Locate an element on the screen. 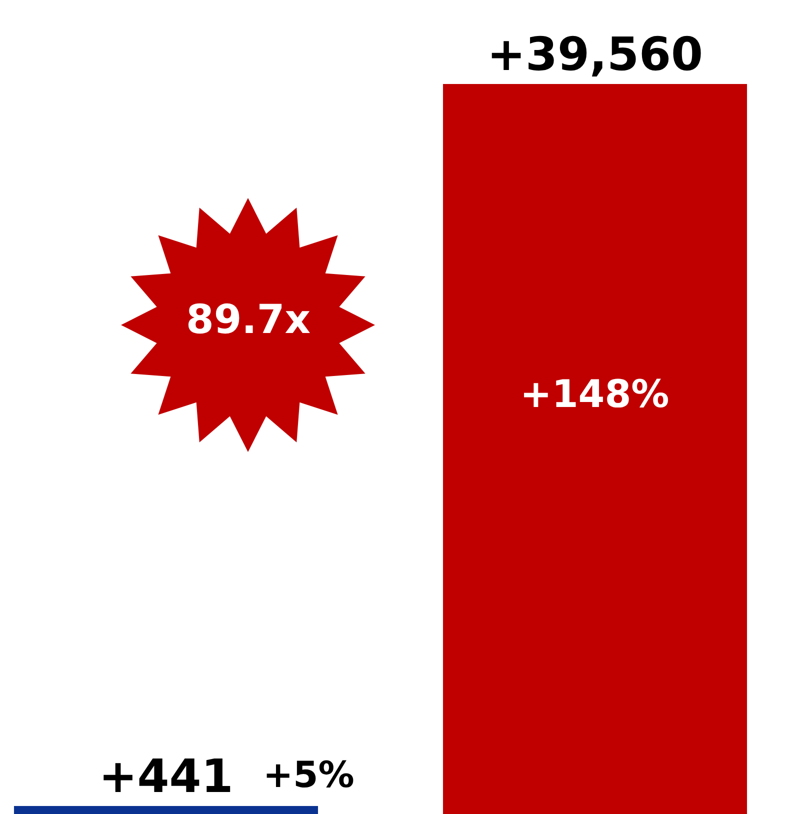  annotation: 89.7x is located at coordinates (248, 320).